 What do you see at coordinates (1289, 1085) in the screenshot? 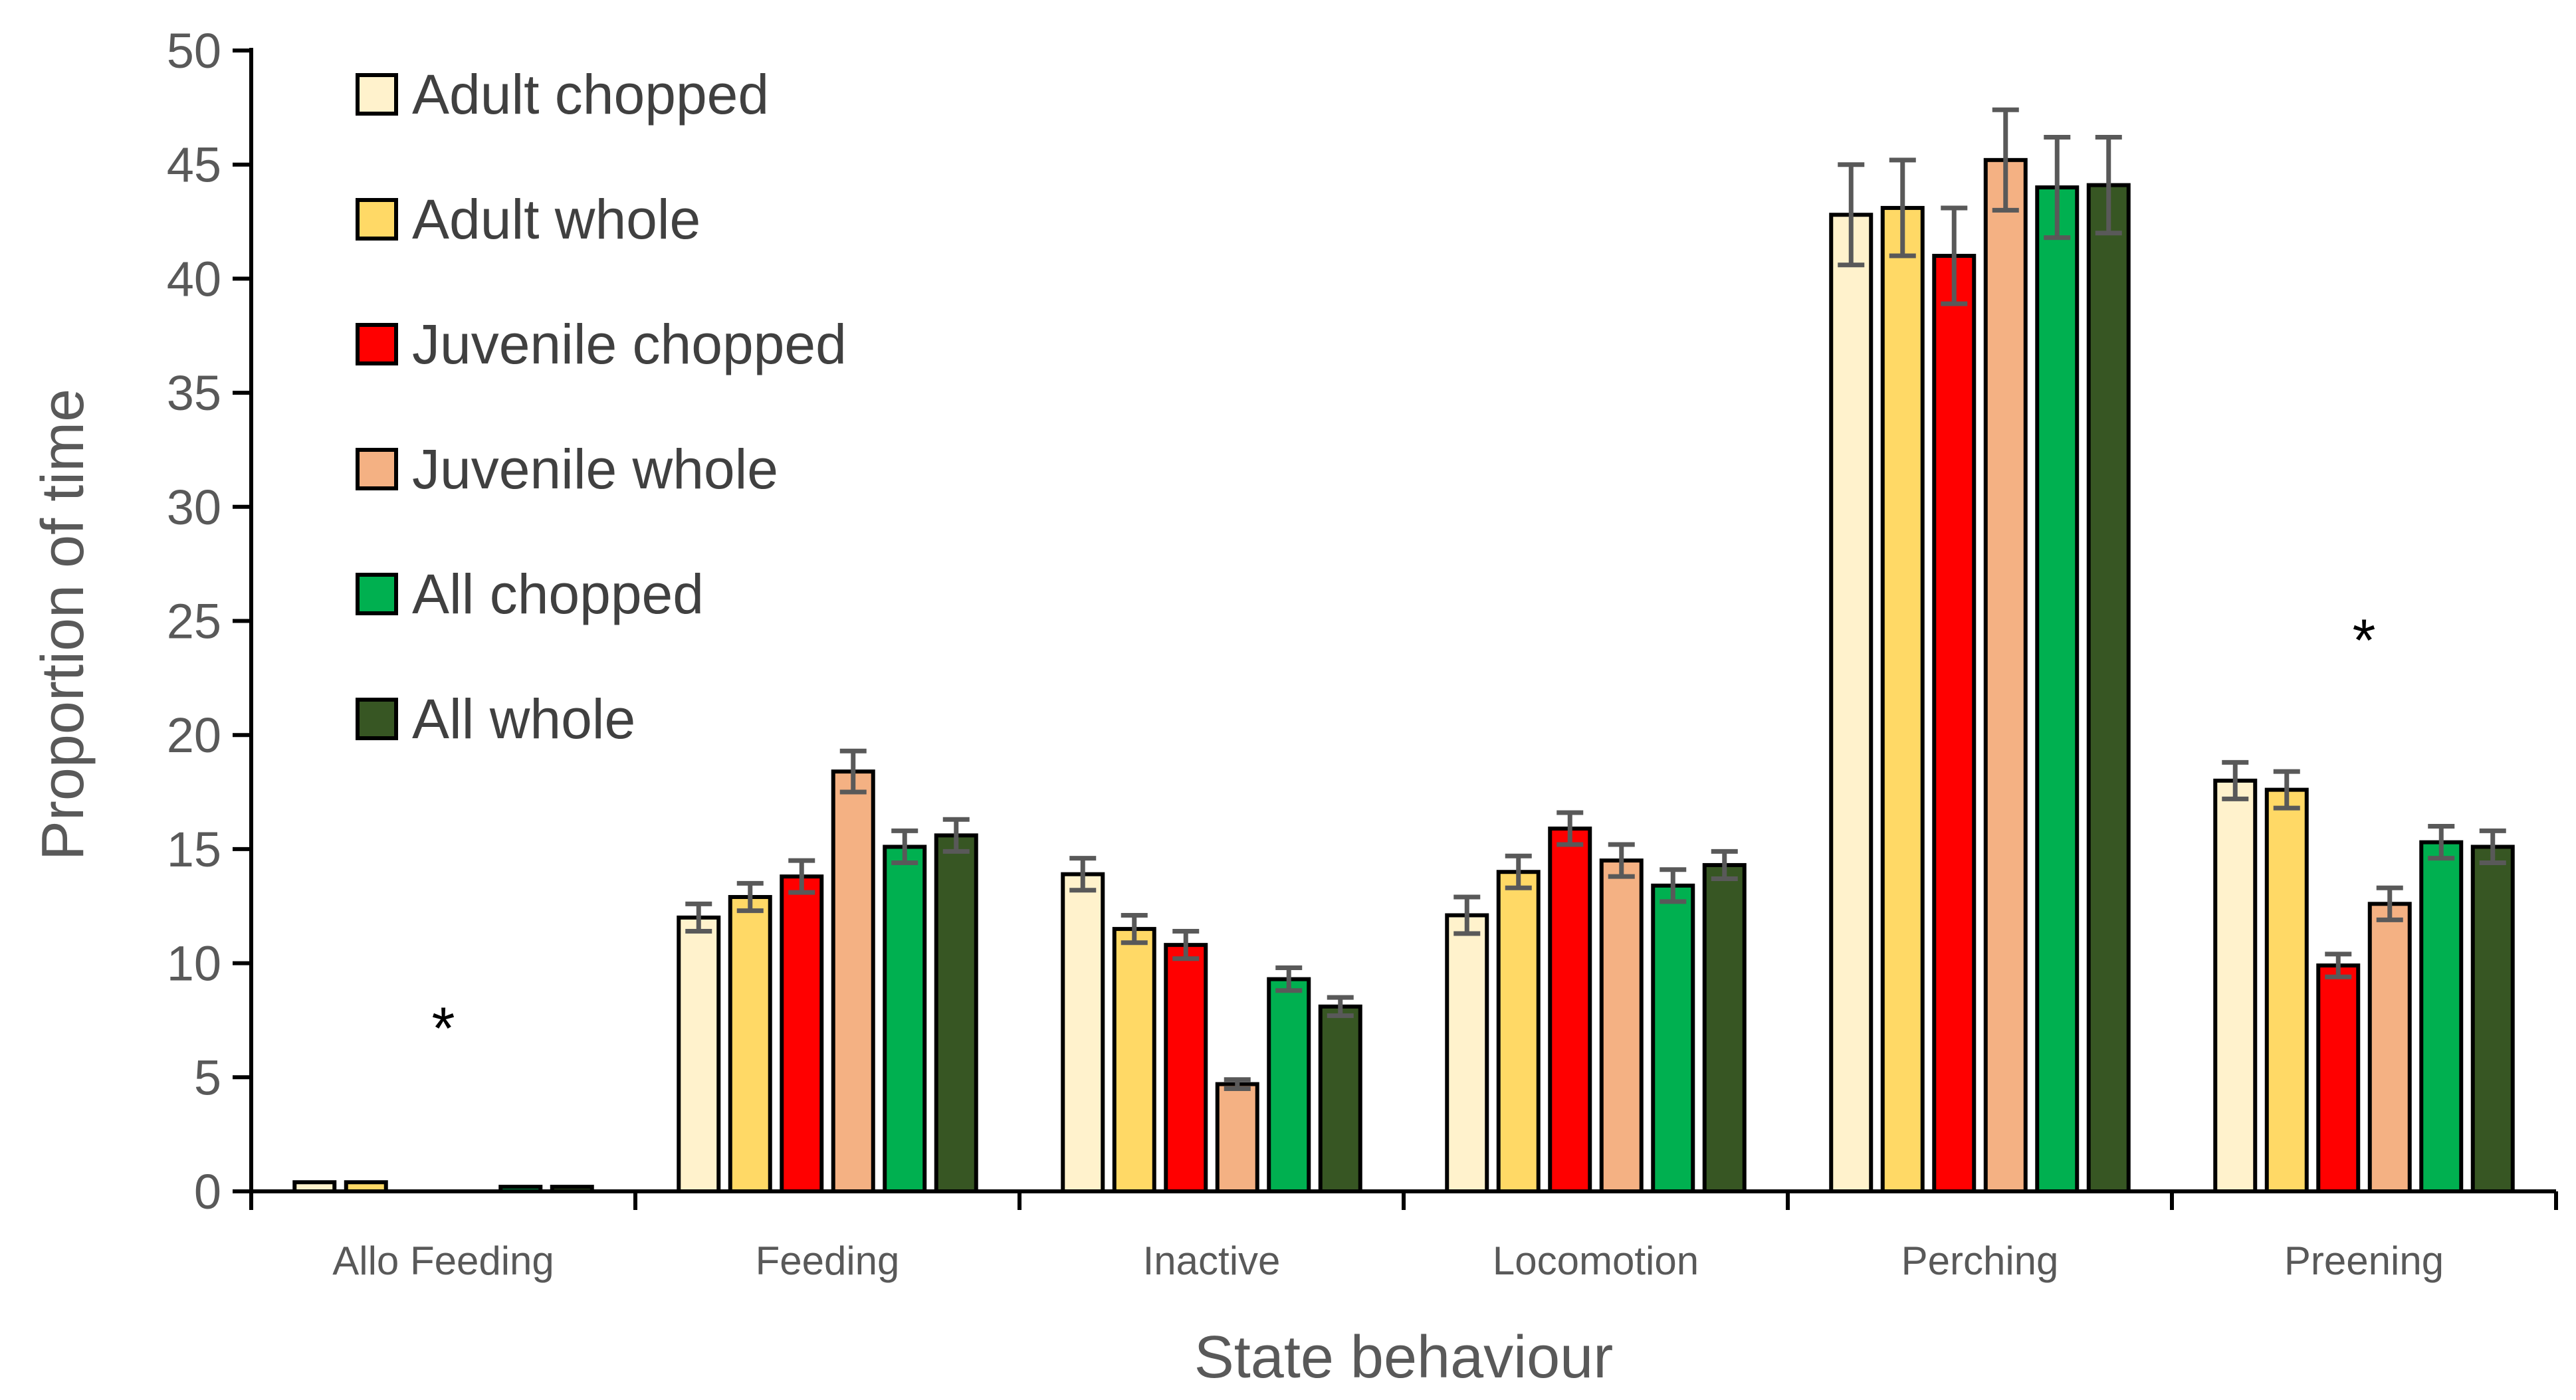
I see `bar-all-chopped-inactive` at bounding box center [1289, 1085].